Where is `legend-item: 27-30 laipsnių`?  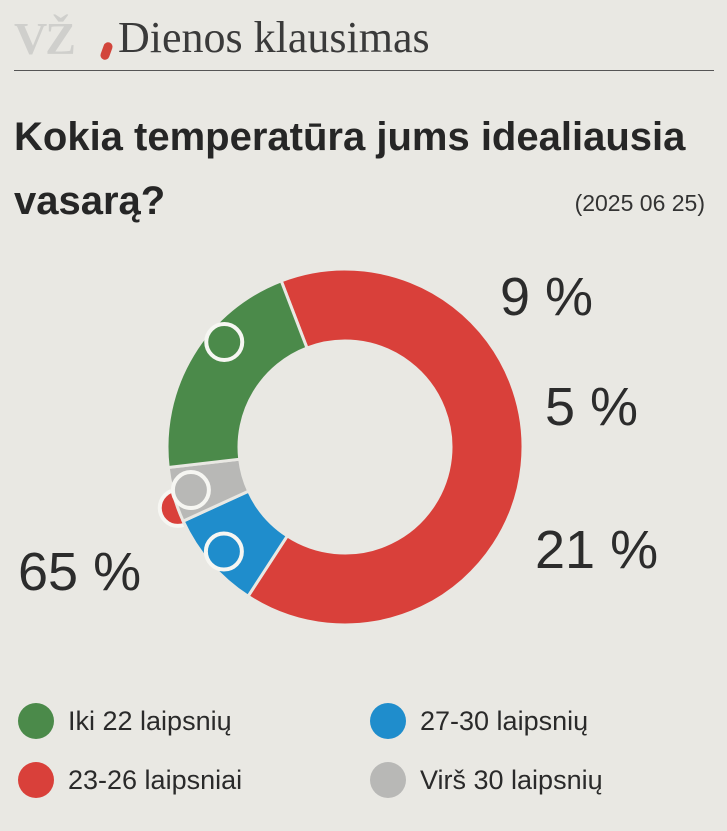
legend-item: 27-30 laipsnių is located at coordinates (479, 721).